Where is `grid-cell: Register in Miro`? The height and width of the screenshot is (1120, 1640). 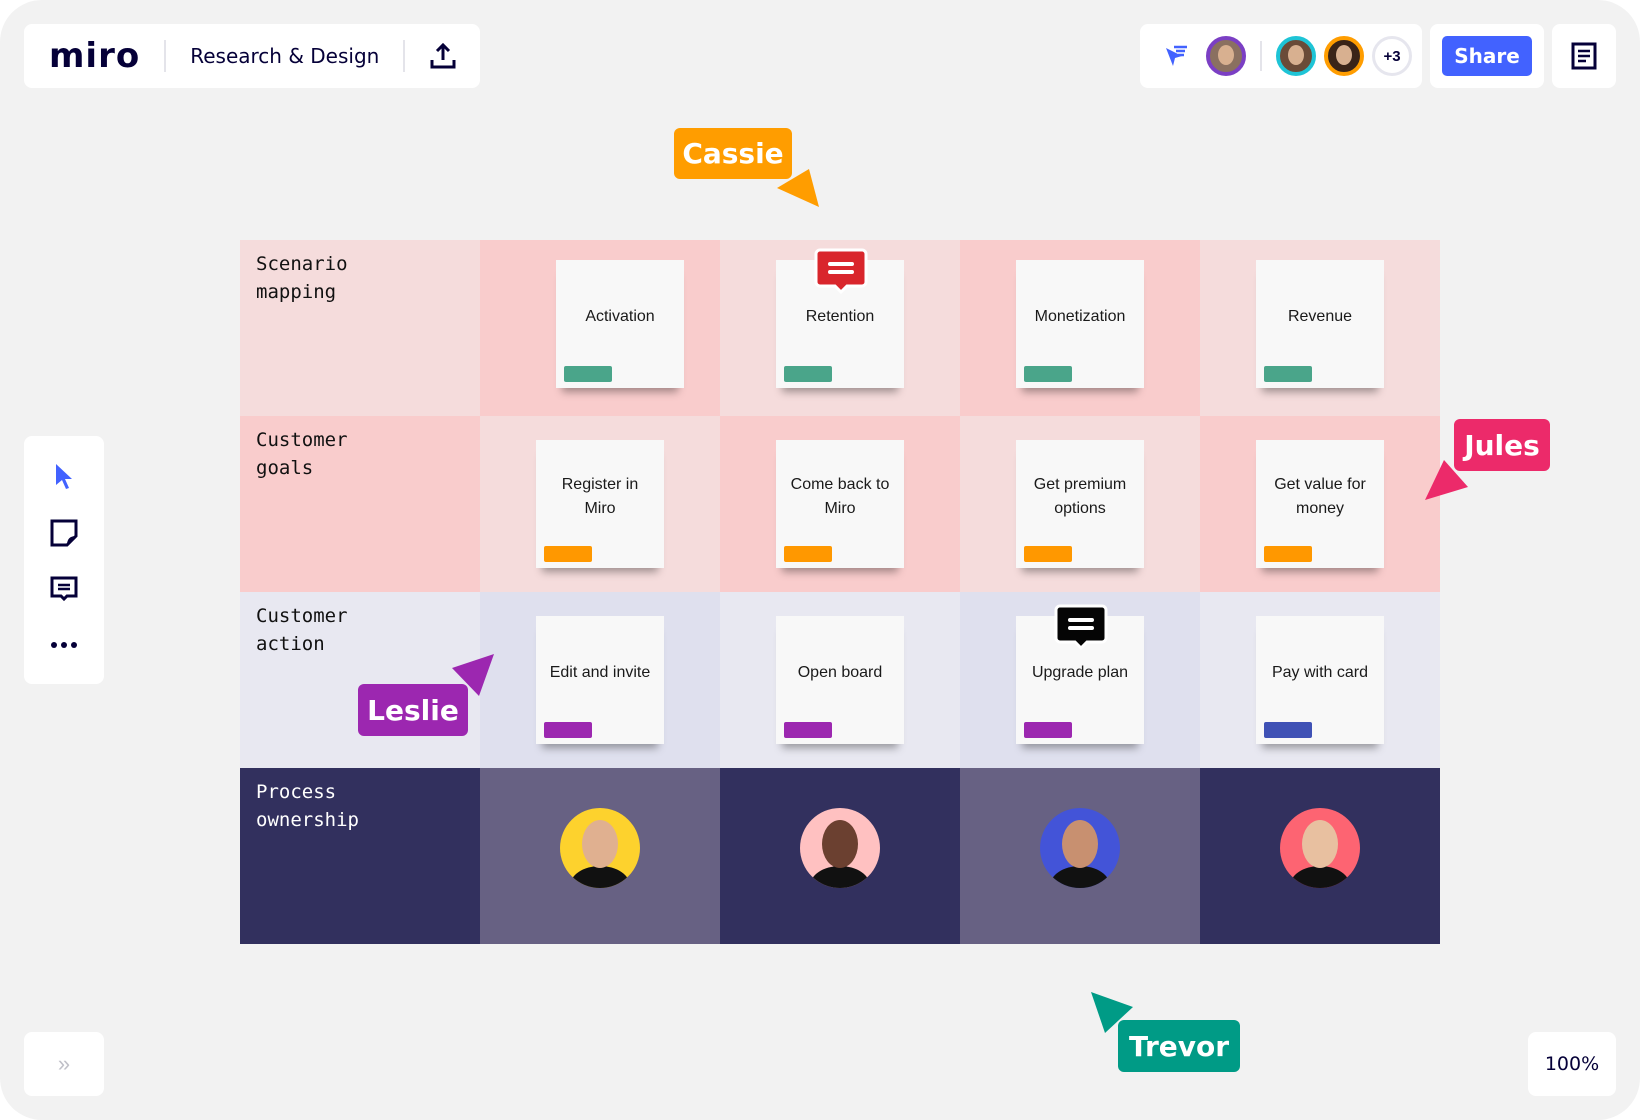
grid-cell: Register in Miro is located at coordinates (600, 504).